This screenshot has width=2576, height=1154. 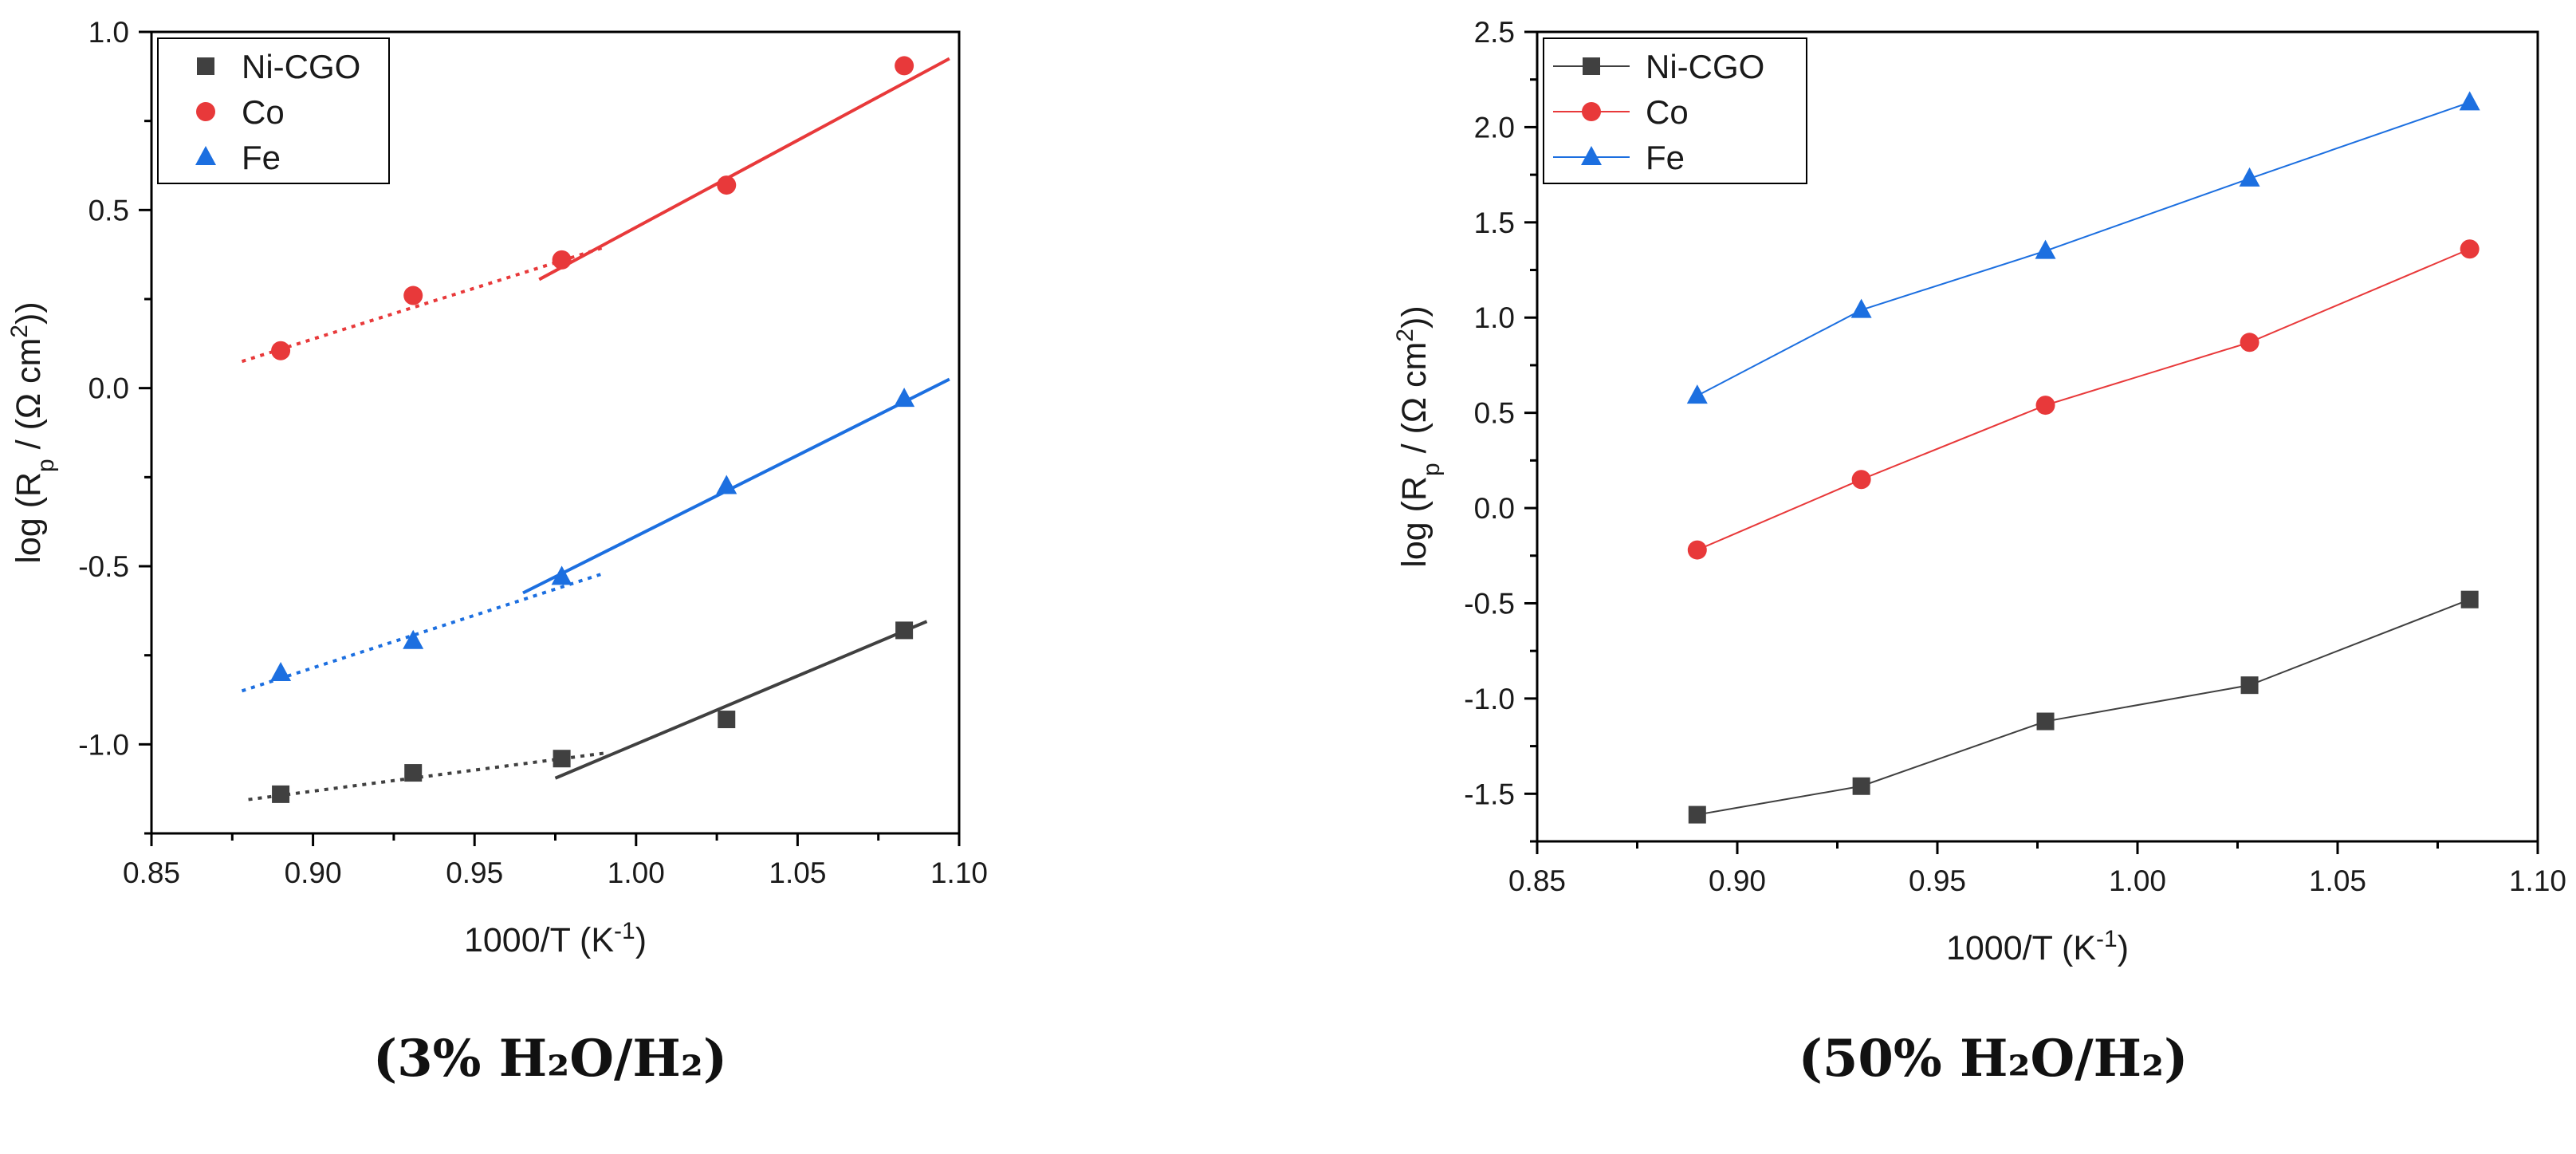 What do you see at coordinates (2038, 947) in the screenshot?
I see `right-x-axis-label: 1000/T (K-1)` at bounding box center [2038, 947].